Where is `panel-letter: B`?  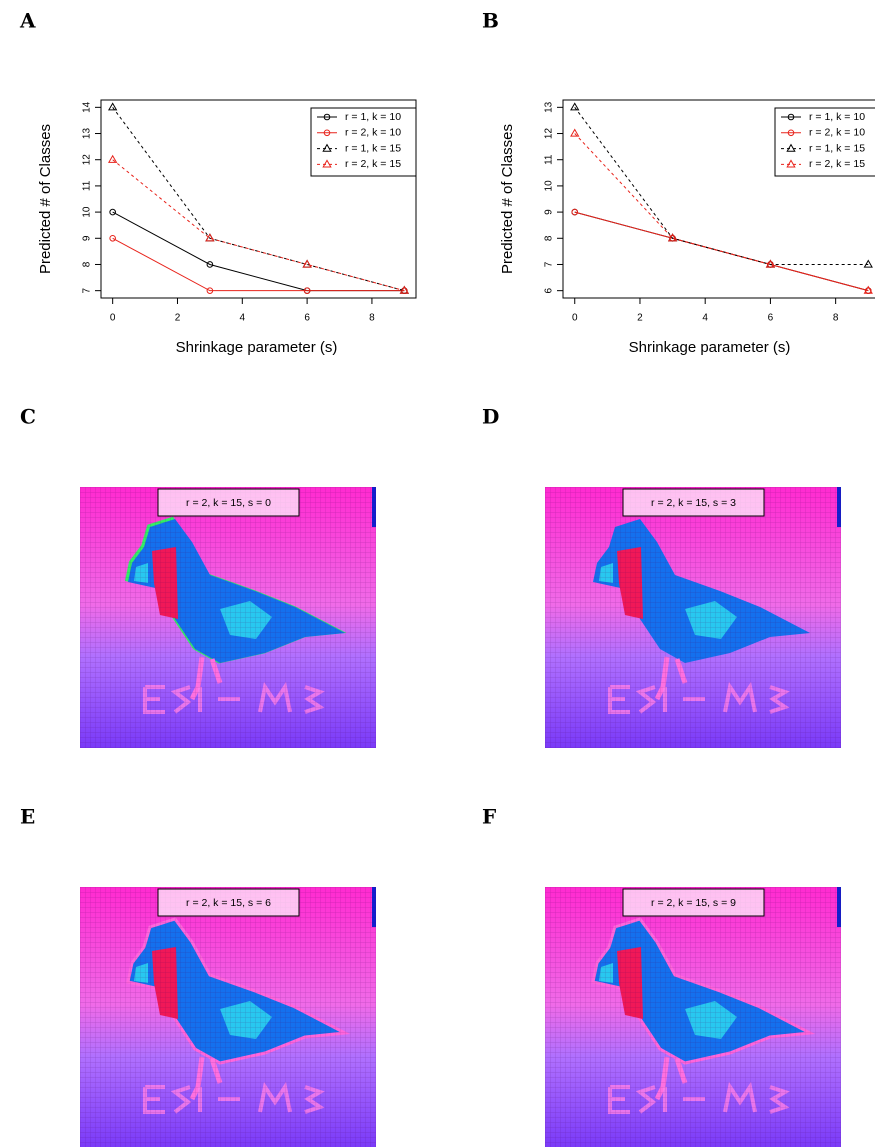 panel-letter: B is located at coordinates (490, 21).